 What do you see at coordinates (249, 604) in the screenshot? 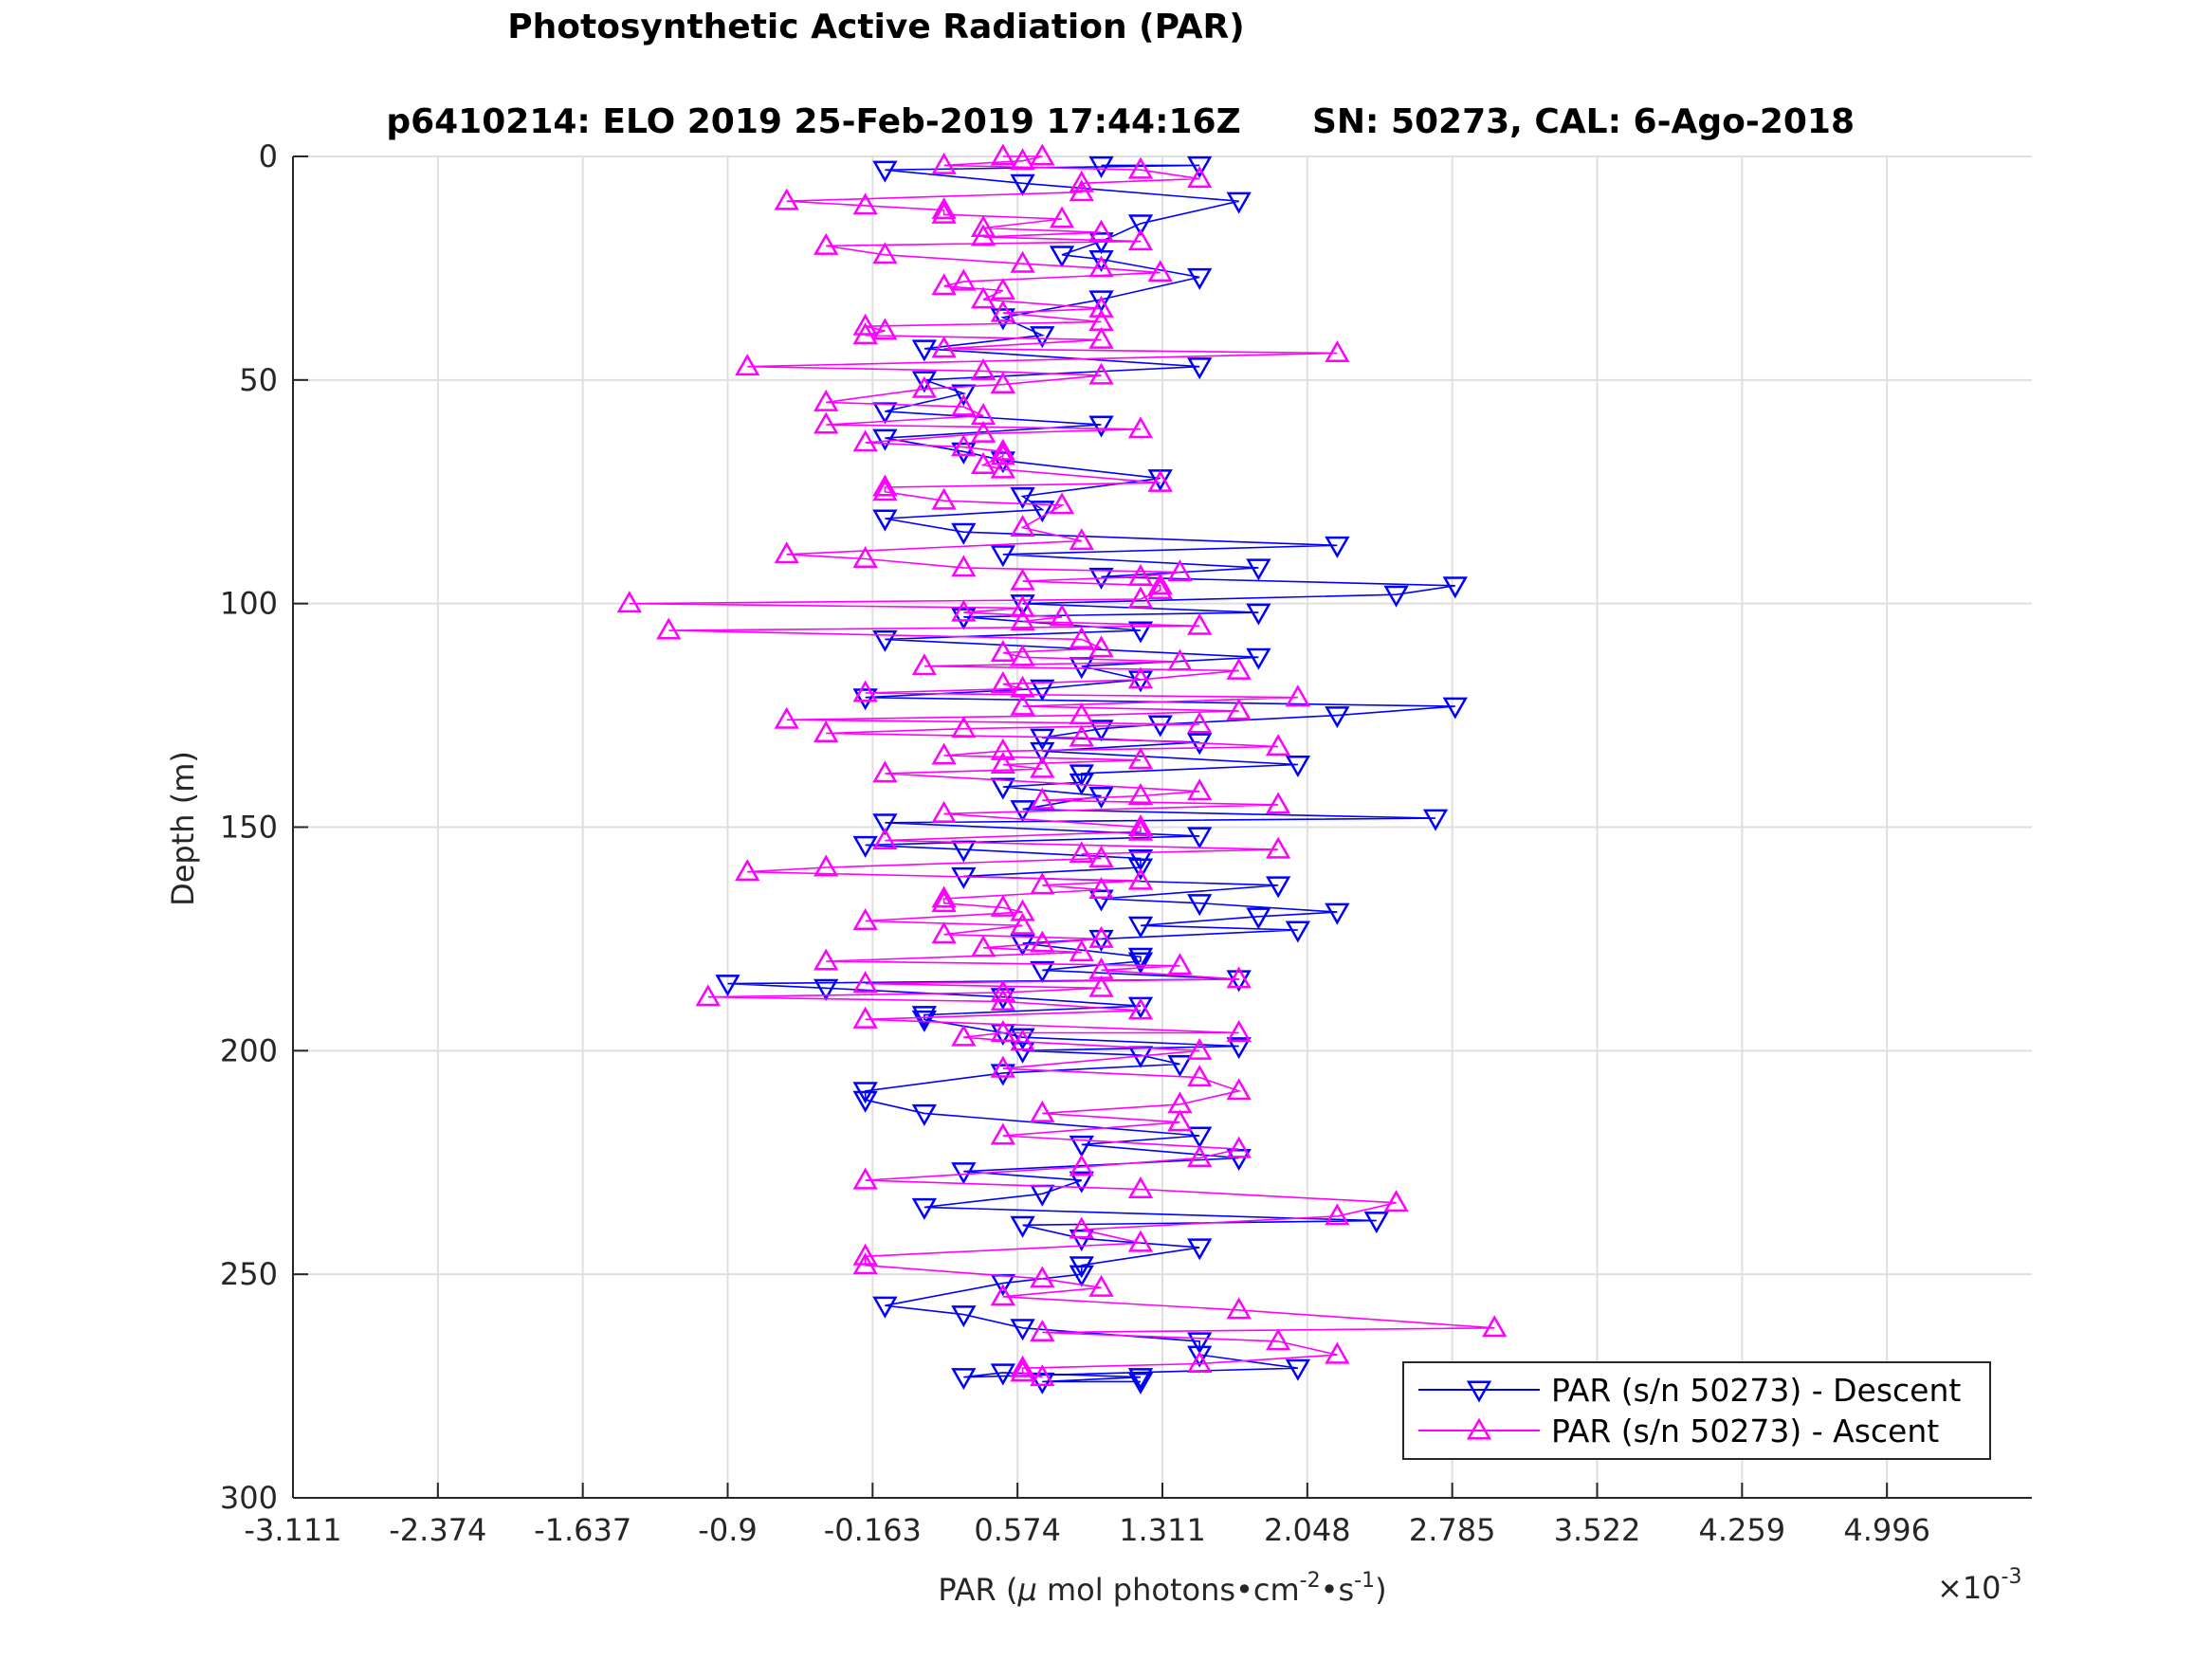
I see `y-tick-label: 100` at bounding box center [249, 604].